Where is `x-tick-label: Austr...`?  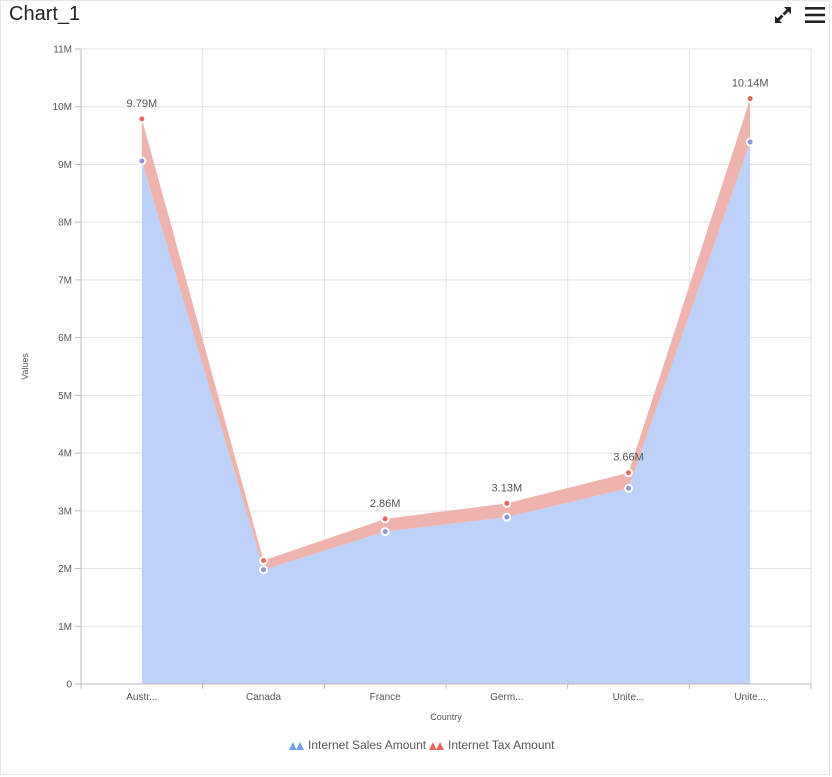 x-tick-label: Austr... is located at coordinates (141, 697).